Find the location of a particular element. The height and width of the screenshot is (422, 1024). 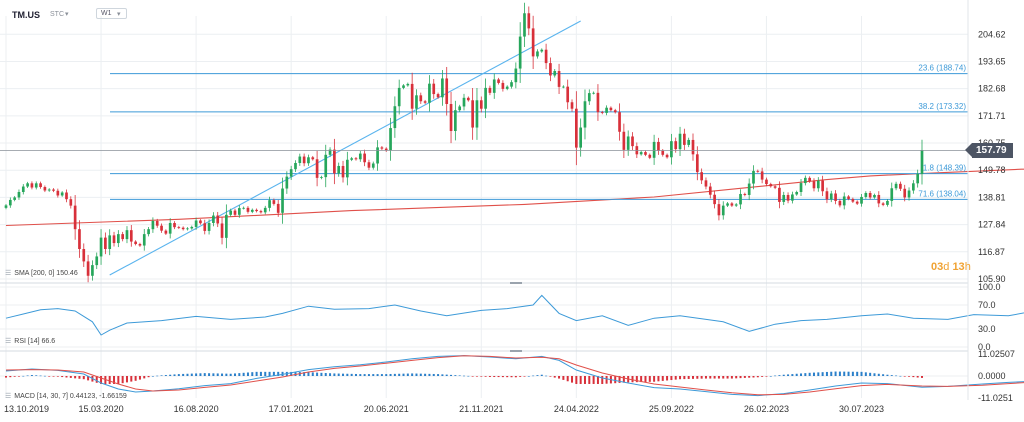

fib-level-label: 38.2 (173.32) is located at coordinates (942, 106).